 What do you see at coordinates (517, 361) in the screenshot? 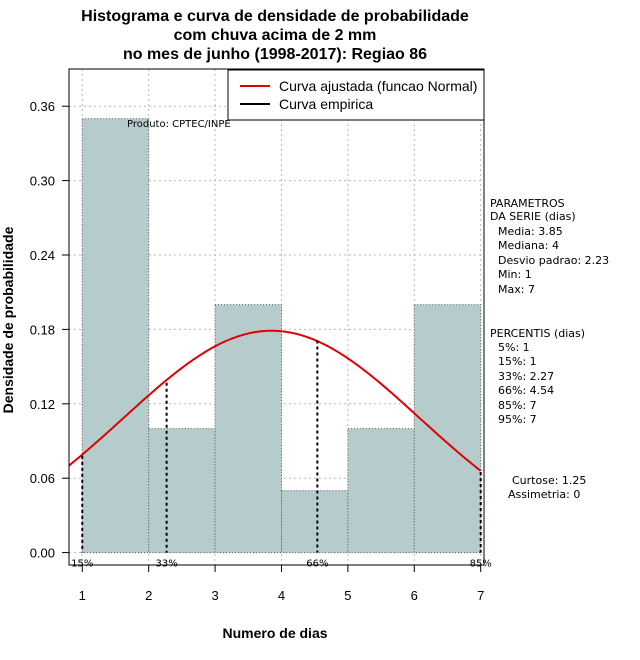
I see `percentil-15: 15%: 1` at bounding box center [517, 361].